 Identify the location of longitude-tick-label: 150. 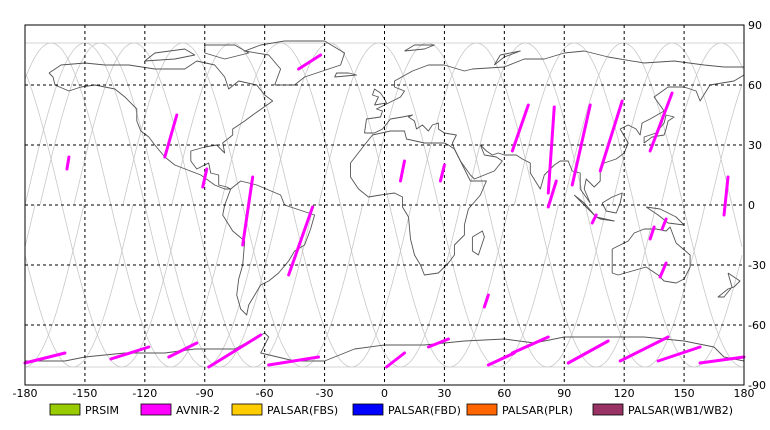
(684, 393).